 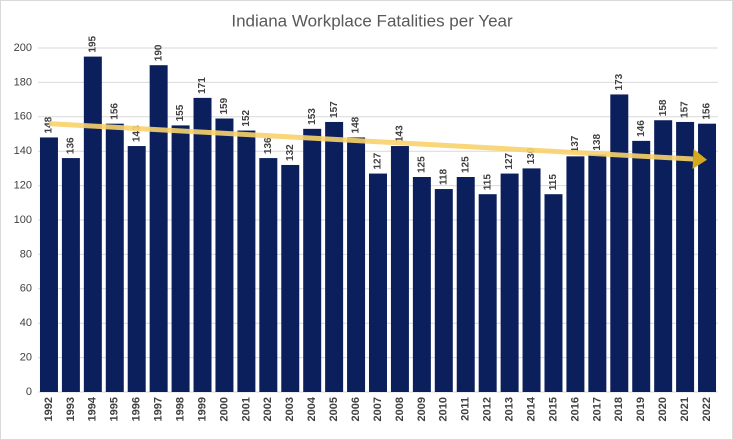 What do you see at coordinates (29, 392) in the screenshot?
I see `y-tick-label: 0` at bounding box center [29, 392].